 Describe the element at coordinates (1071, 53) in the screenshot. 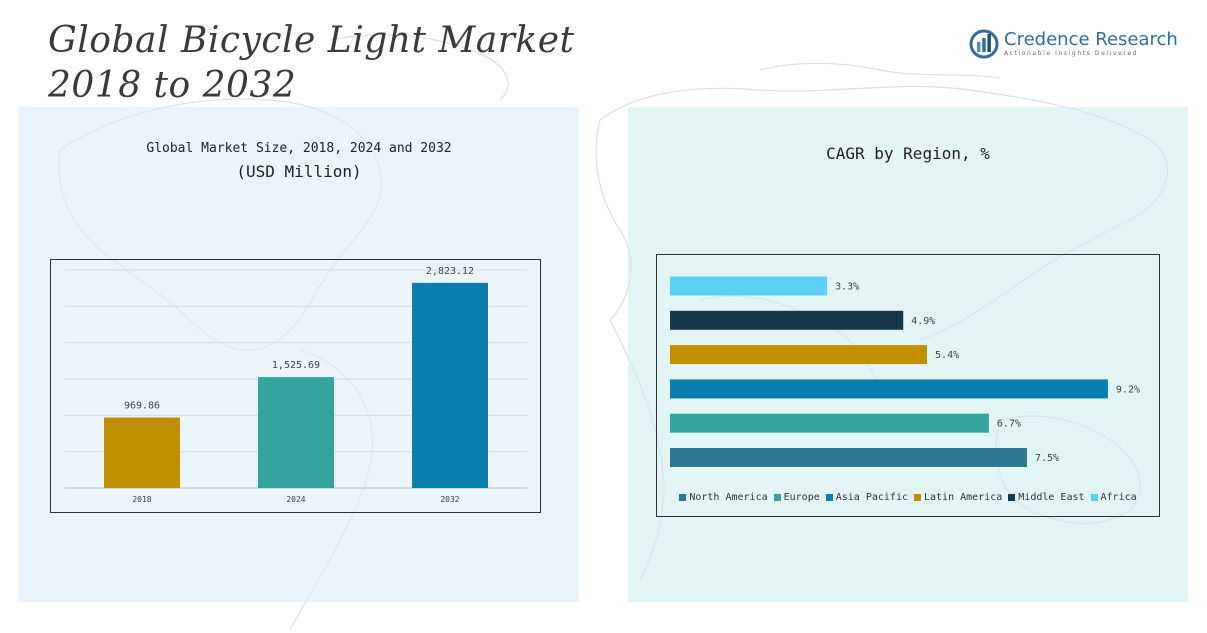

I see `logo-tagline: Actionable Insights Delivered` at that location.